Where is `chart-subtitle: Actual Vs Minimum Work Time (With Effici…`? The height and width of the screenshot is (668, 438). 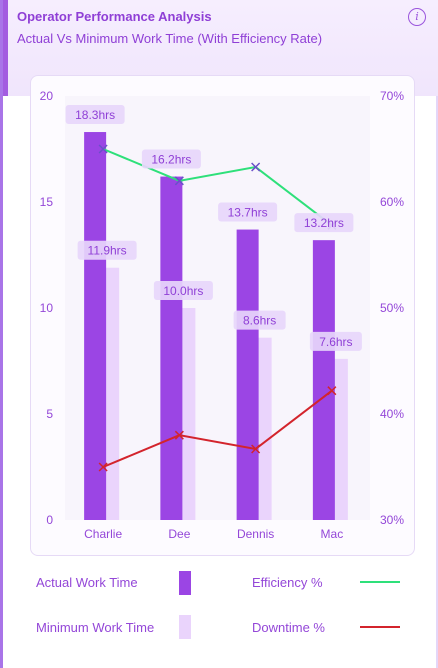 chart-subtitle: Actual Vs Minimum Work Time (With Effici… is located at coordinates (170, 38).